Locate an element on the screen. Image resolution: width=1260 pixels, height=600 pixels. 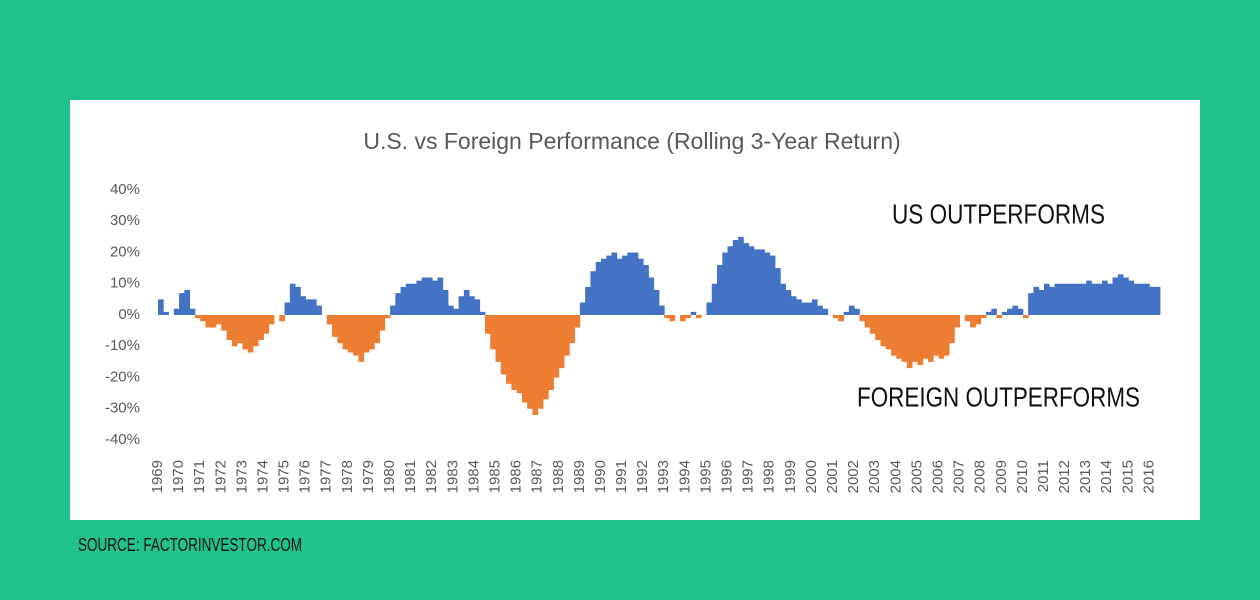
x-tick-label: 1979 is located at coordinates (368, 476).